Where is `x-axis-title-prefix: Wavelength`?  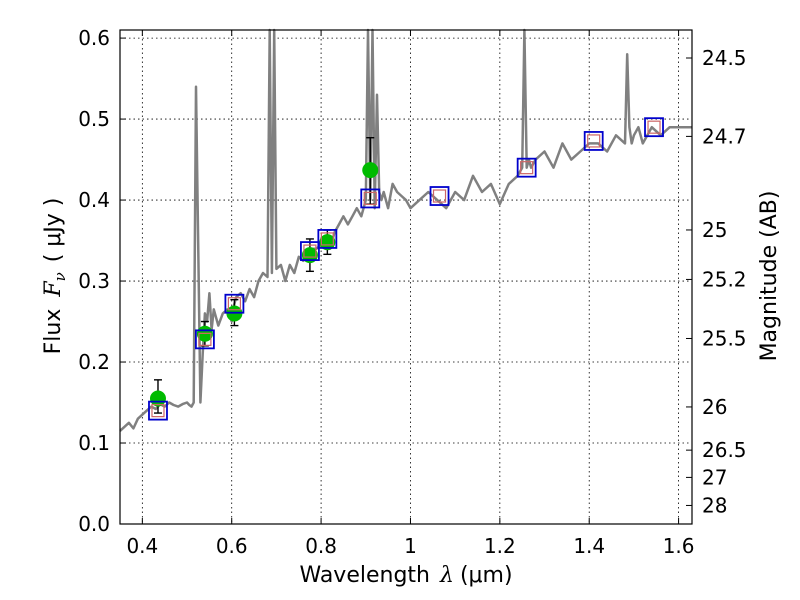 x-axis-title-prefix: Wavelength is located at coordinates (364, 575).